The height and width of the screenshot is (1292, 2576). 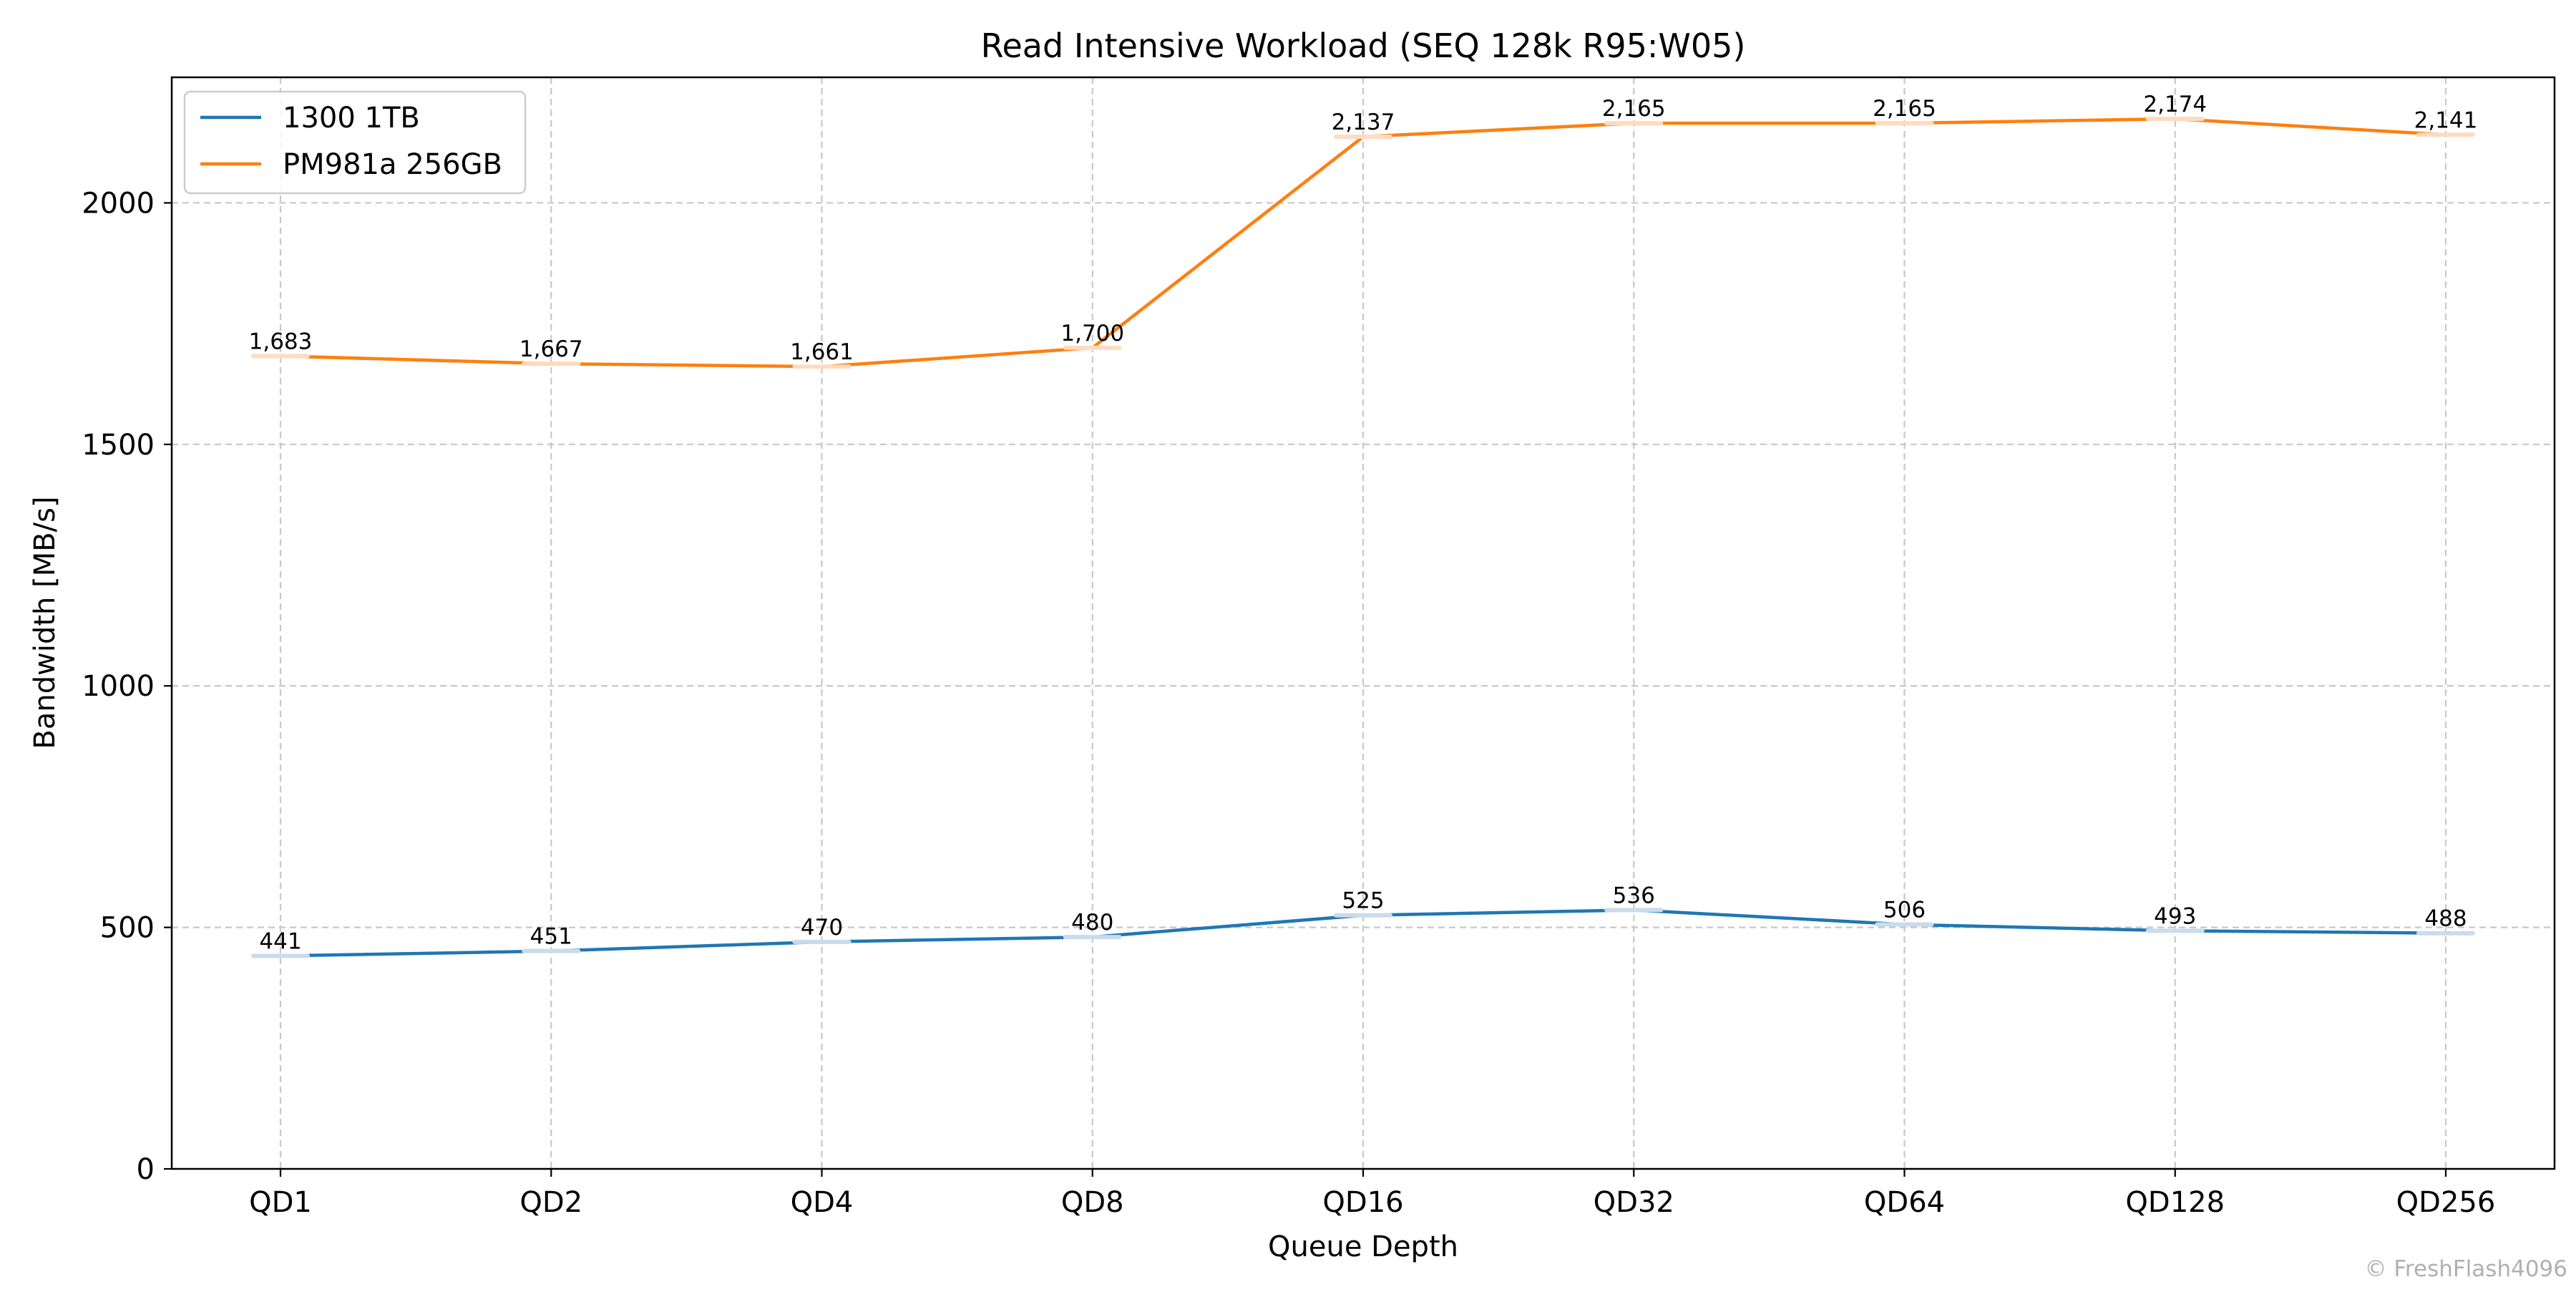 I want to click on y-axis-label: Bandwidth [MB/s], so click(x=45, y=622).